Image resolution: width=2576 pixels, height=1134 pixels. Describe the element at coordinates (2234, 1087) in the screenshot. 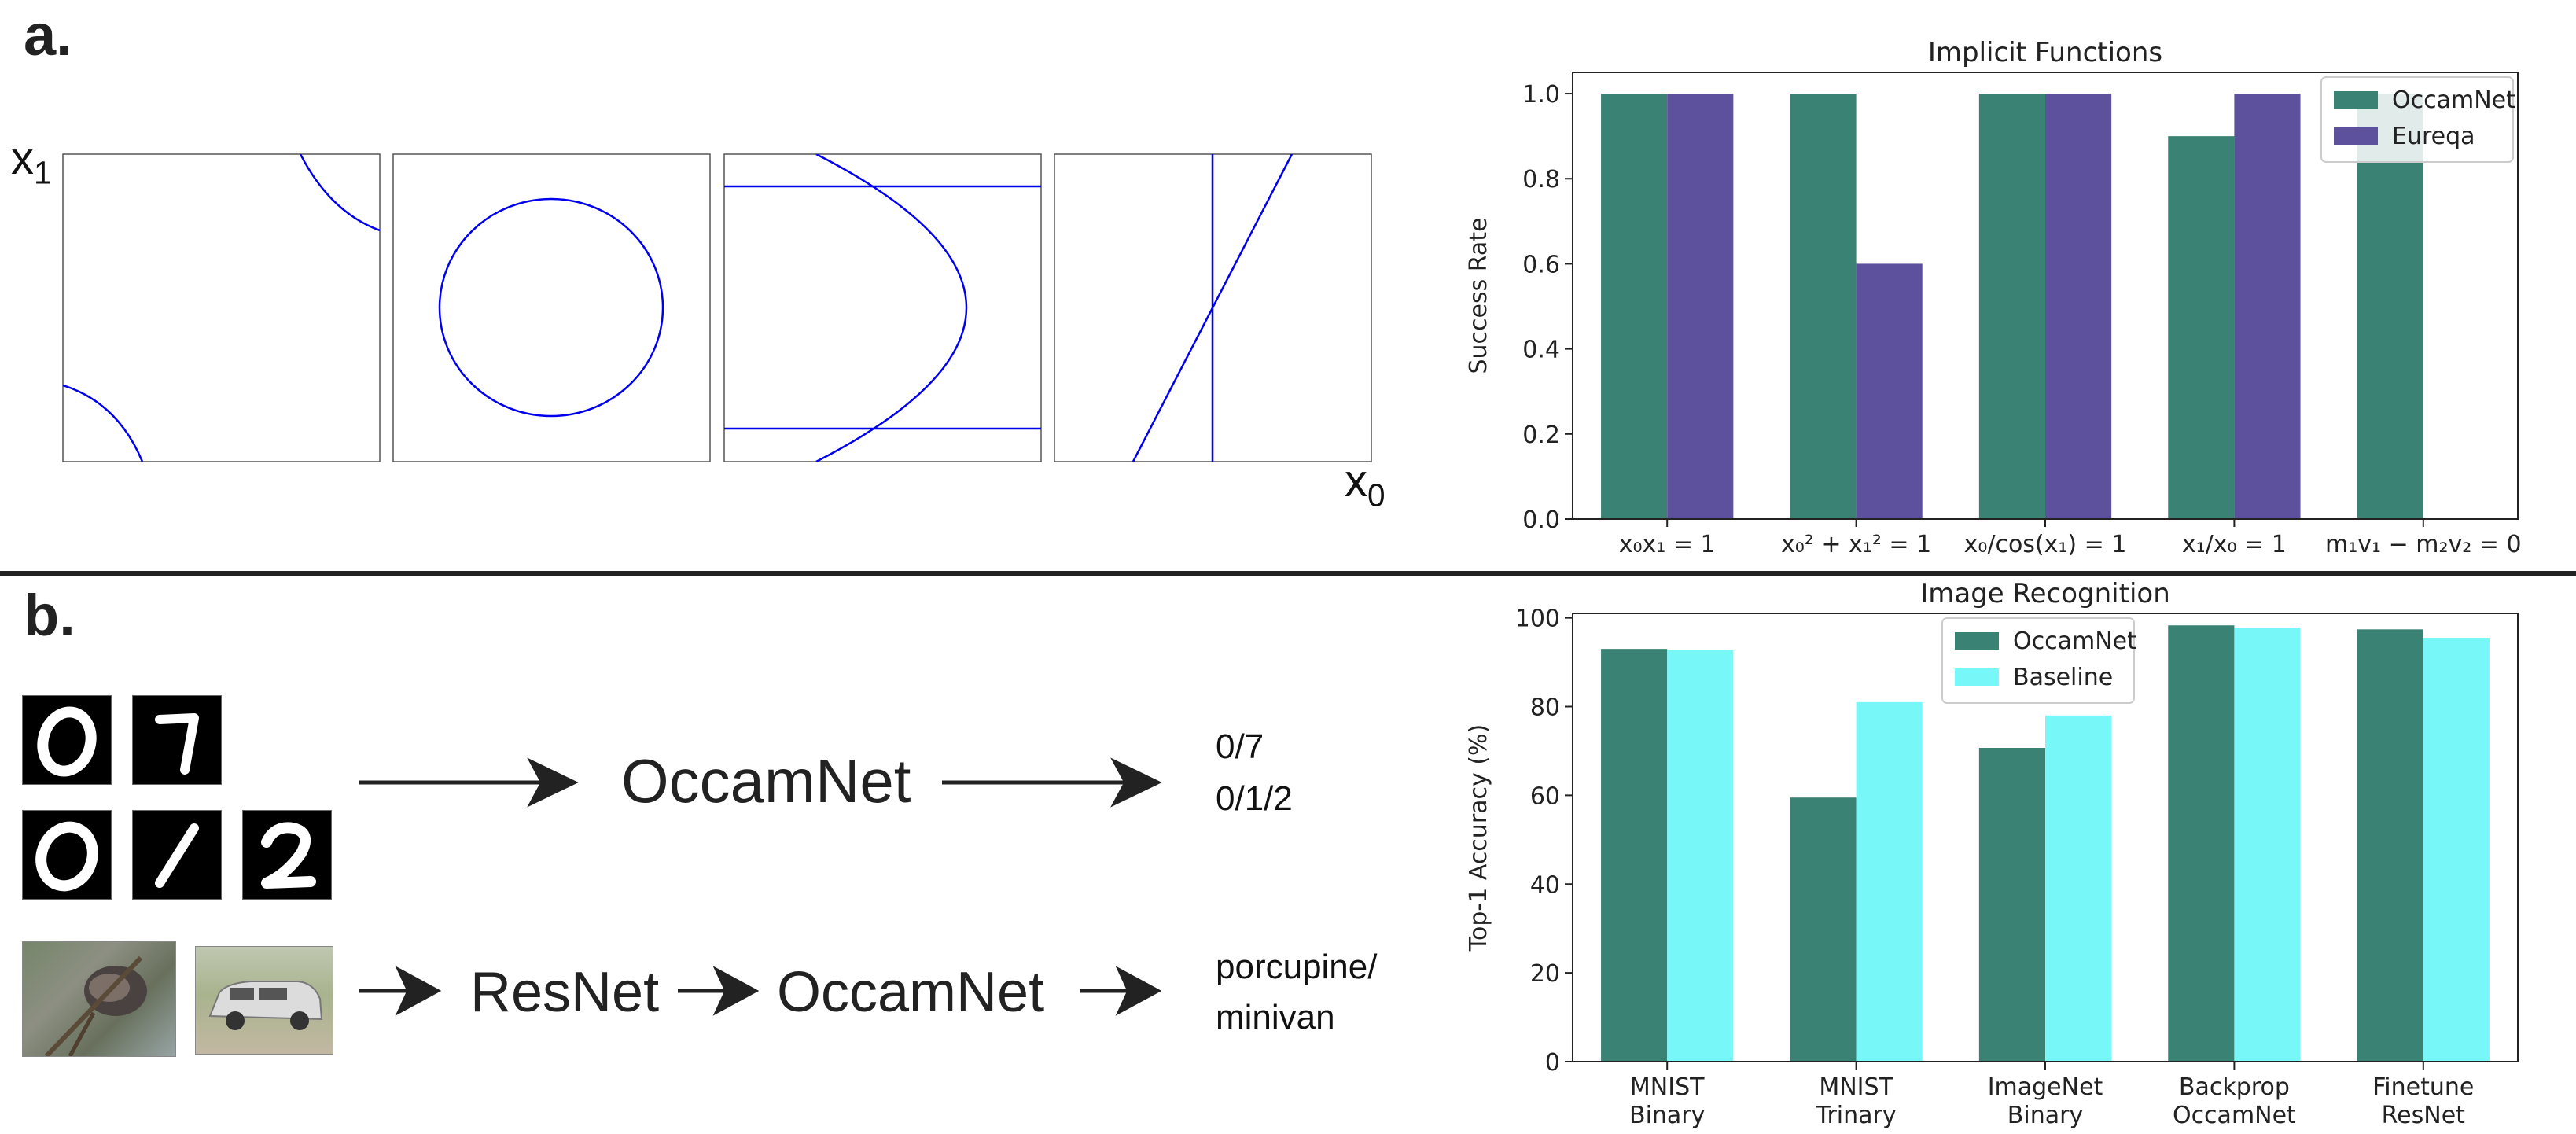

I see `x-tick-label: Backprop` at that location.